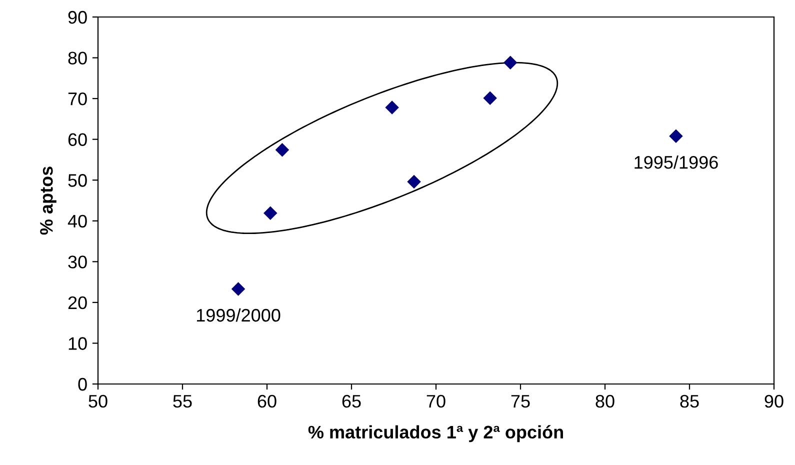 The image size is (795, 465). Describe the element at coordinates (238, 315) in the screenshot. I see `annotation: 1999/2000` at that location.